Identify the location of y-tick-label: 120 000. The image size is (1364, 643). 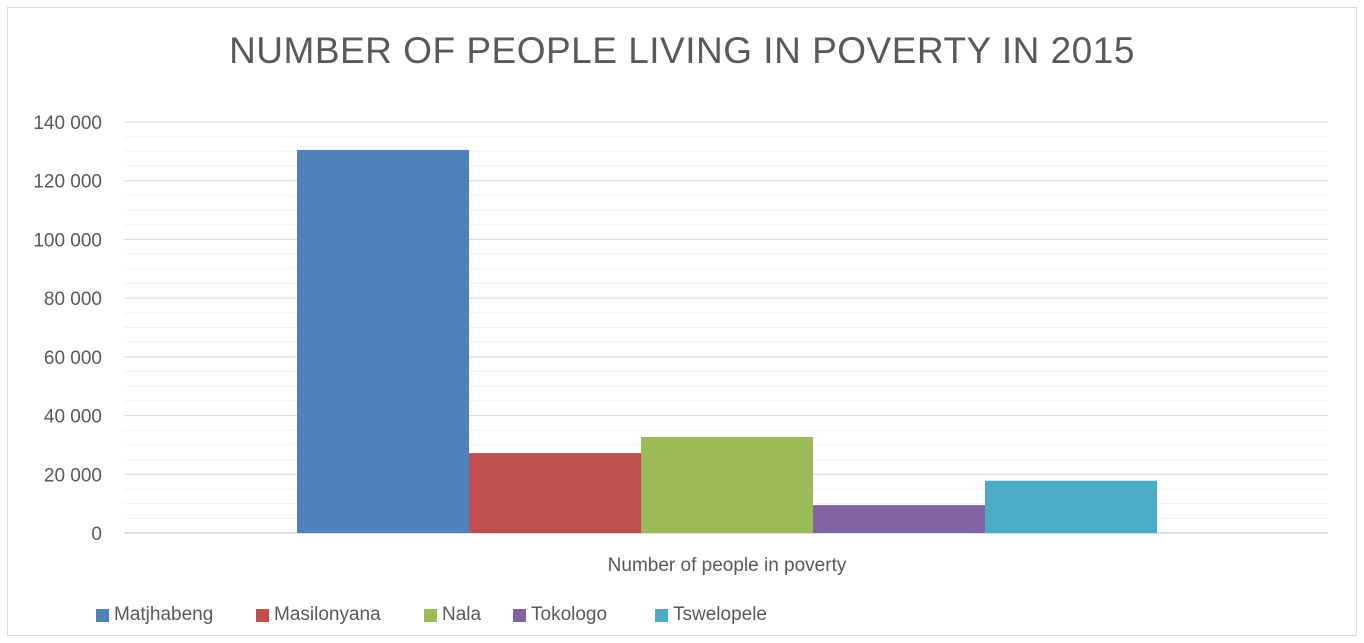
(67, 182).